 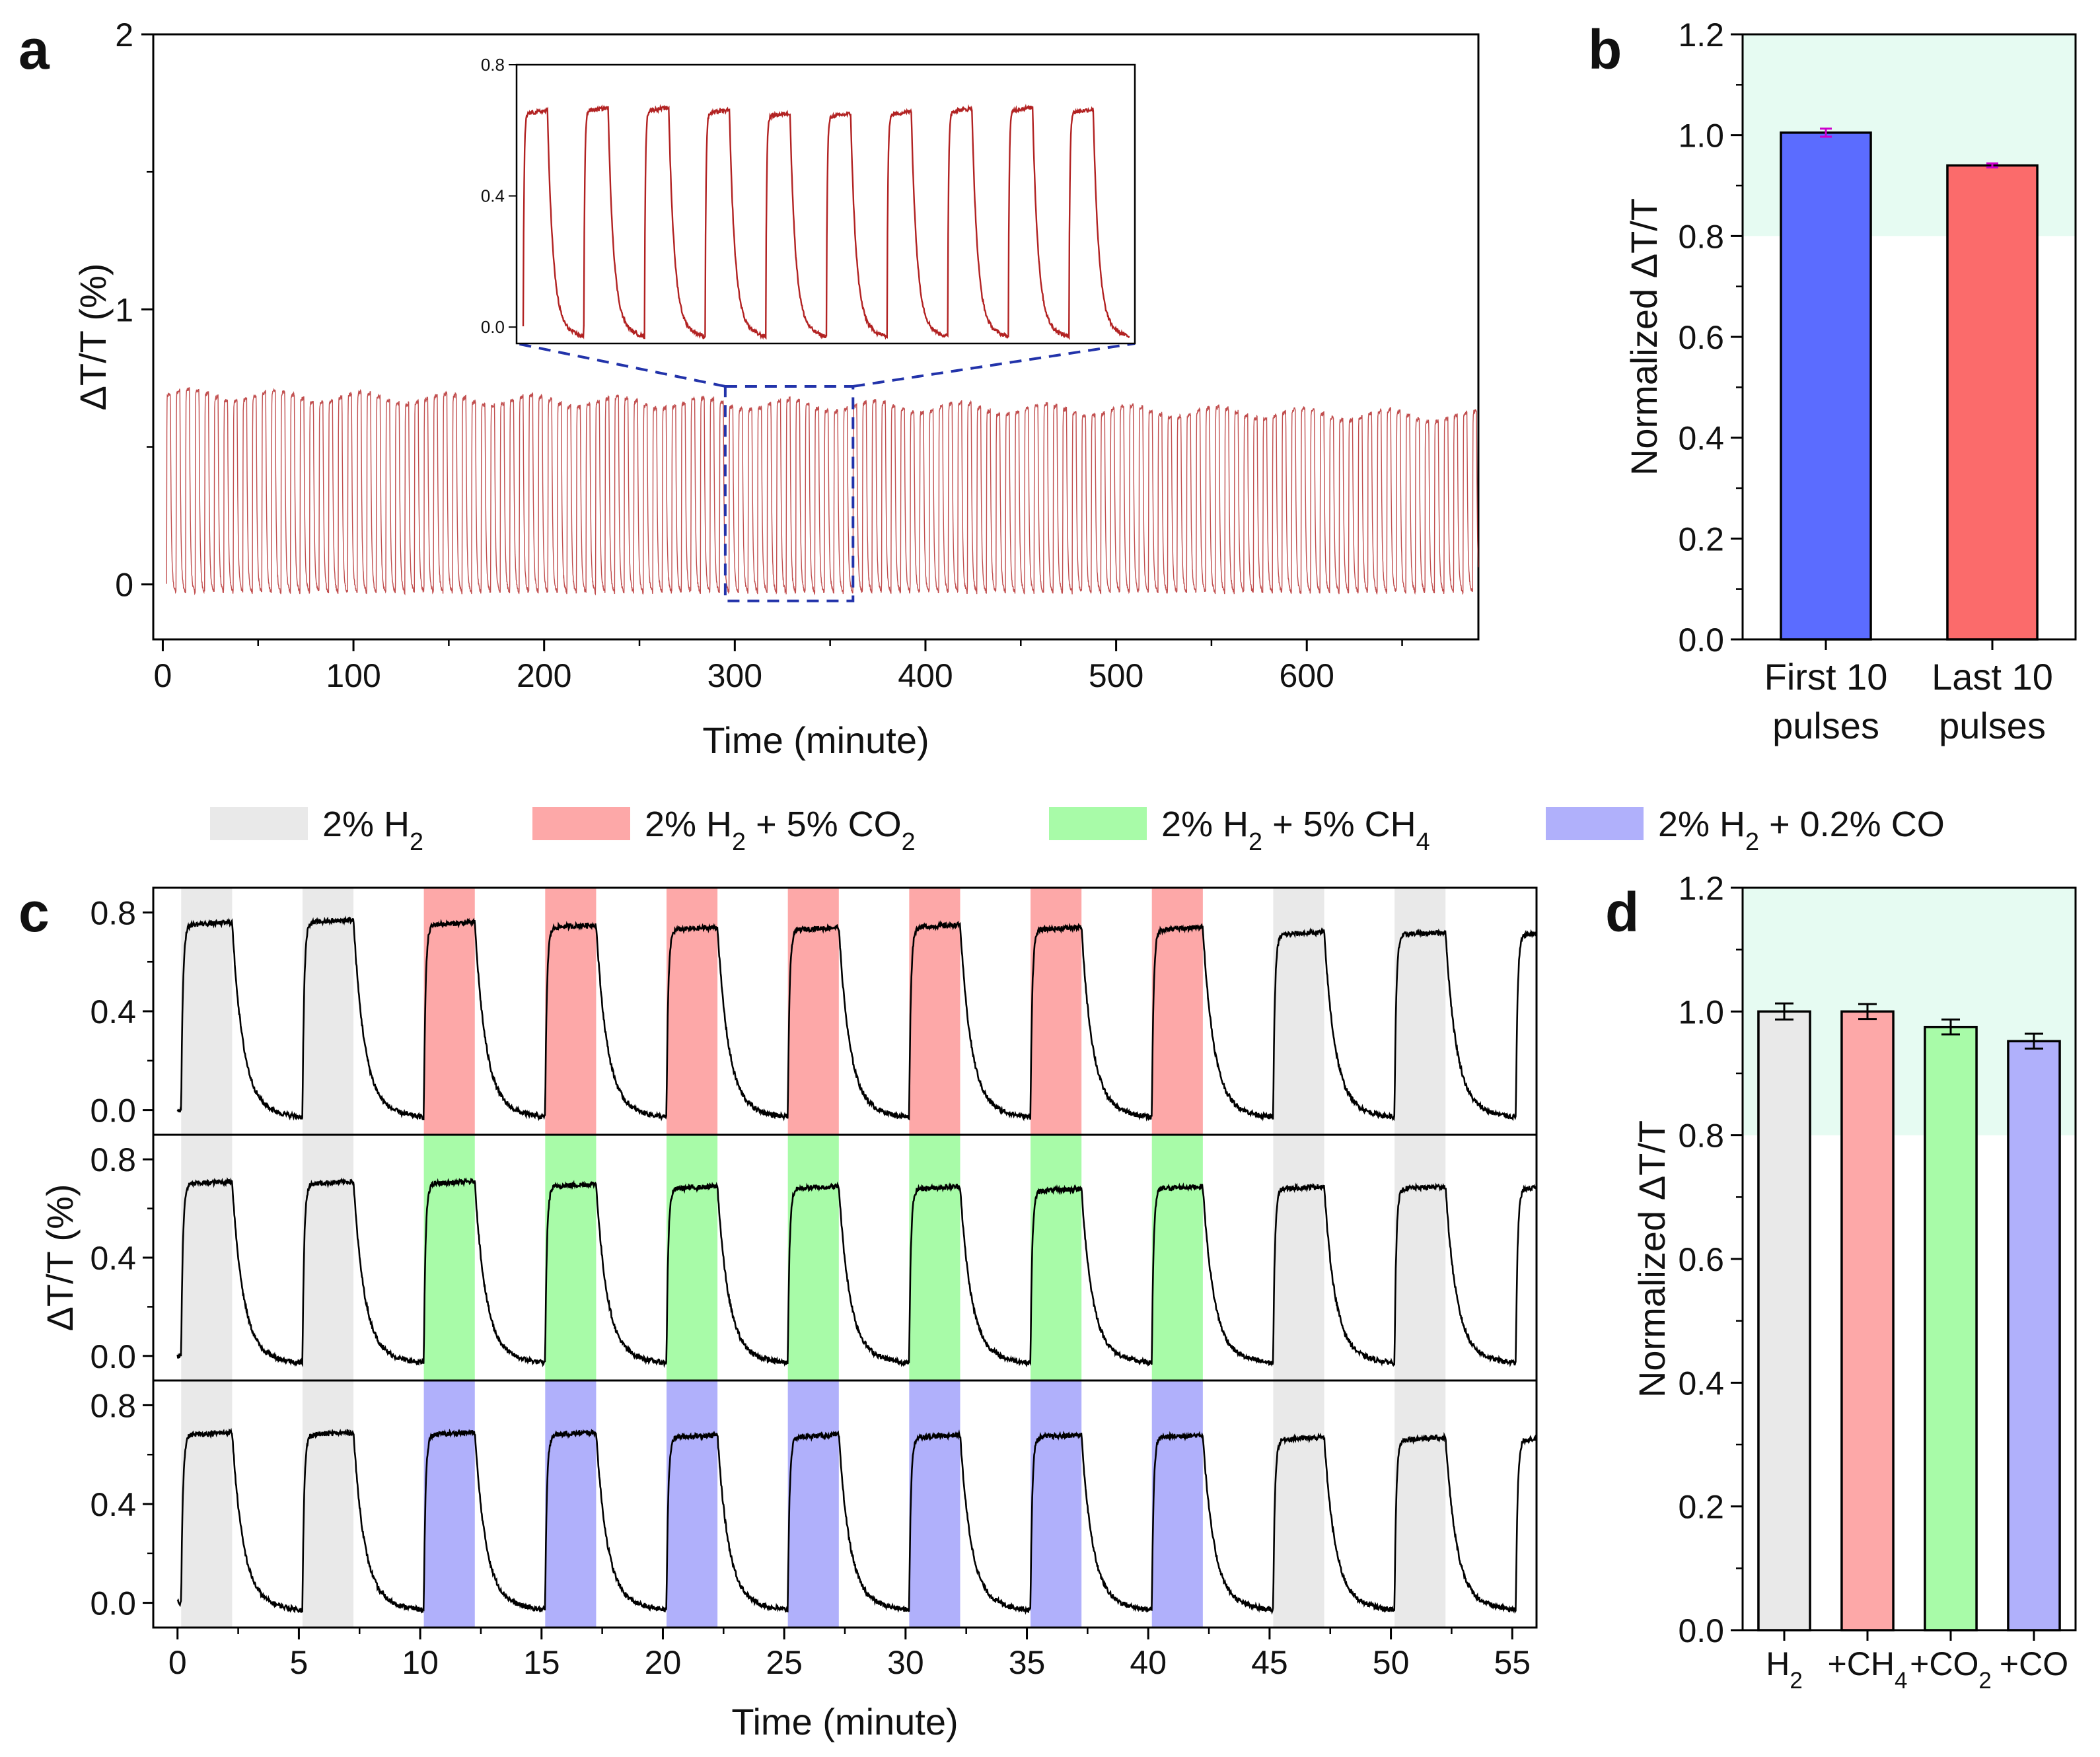 What do you see at coordinates (1622, 912) in the screenshot?
I see `panel-label-d: d` at bounding box center [1622, 912].